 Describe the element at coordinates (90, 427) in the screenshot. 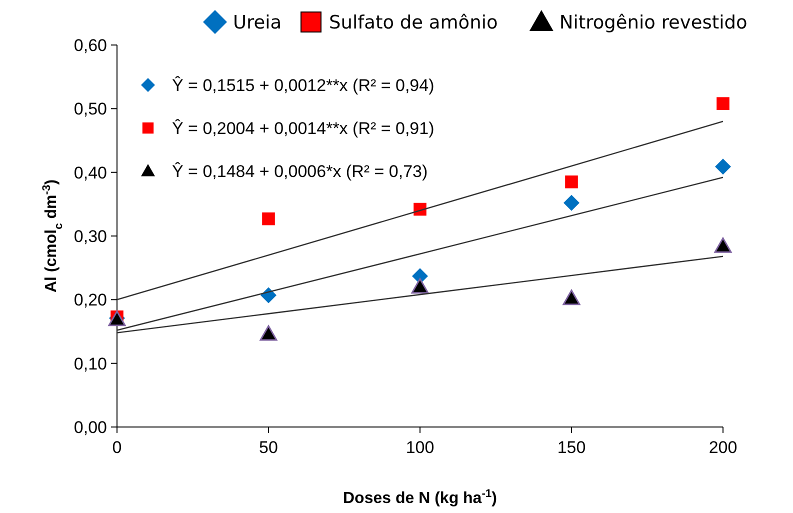

I see `y-tick-label: 0,00` at that location.